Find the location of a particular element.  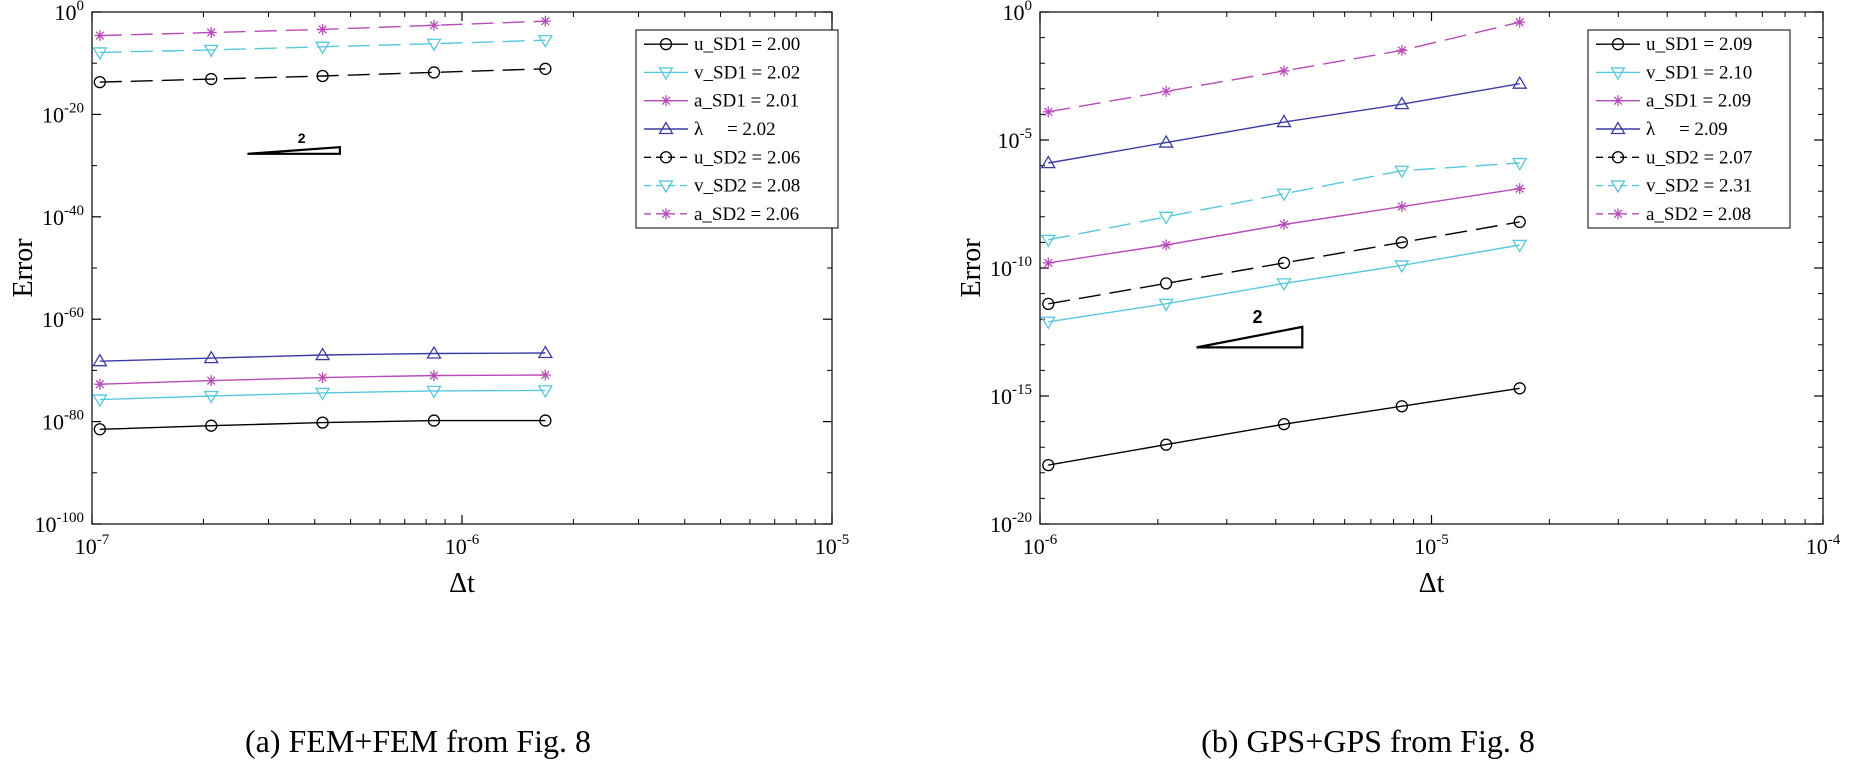

y-tick-label-exp: -10 is located at coordinates (1022, 262).